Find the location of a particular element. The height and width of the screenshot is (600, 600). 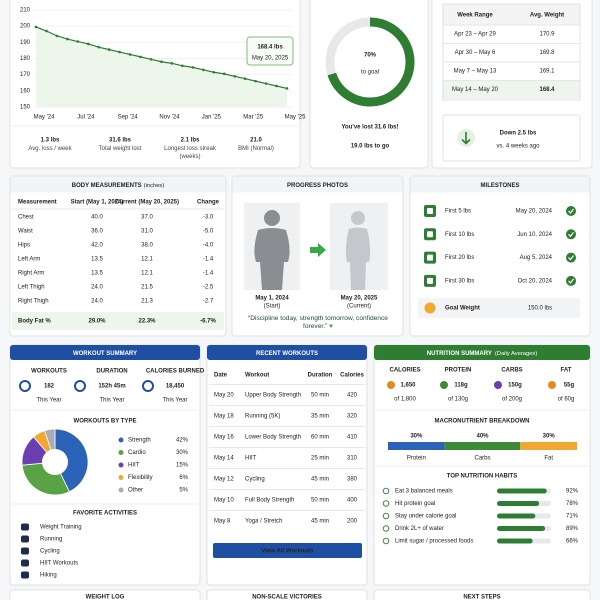

goal-lost: You've lost 31.6 lbs! is located at coordinates (370, 128).